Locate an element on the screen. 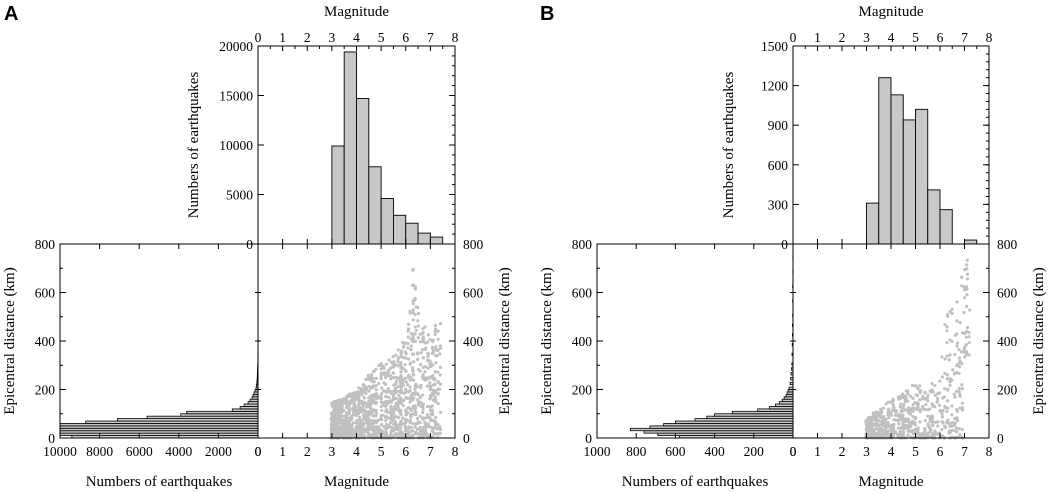 The image size is (1052, 493). scatter-x-axis-title: Magnitude is located at coordinates (891, 482).